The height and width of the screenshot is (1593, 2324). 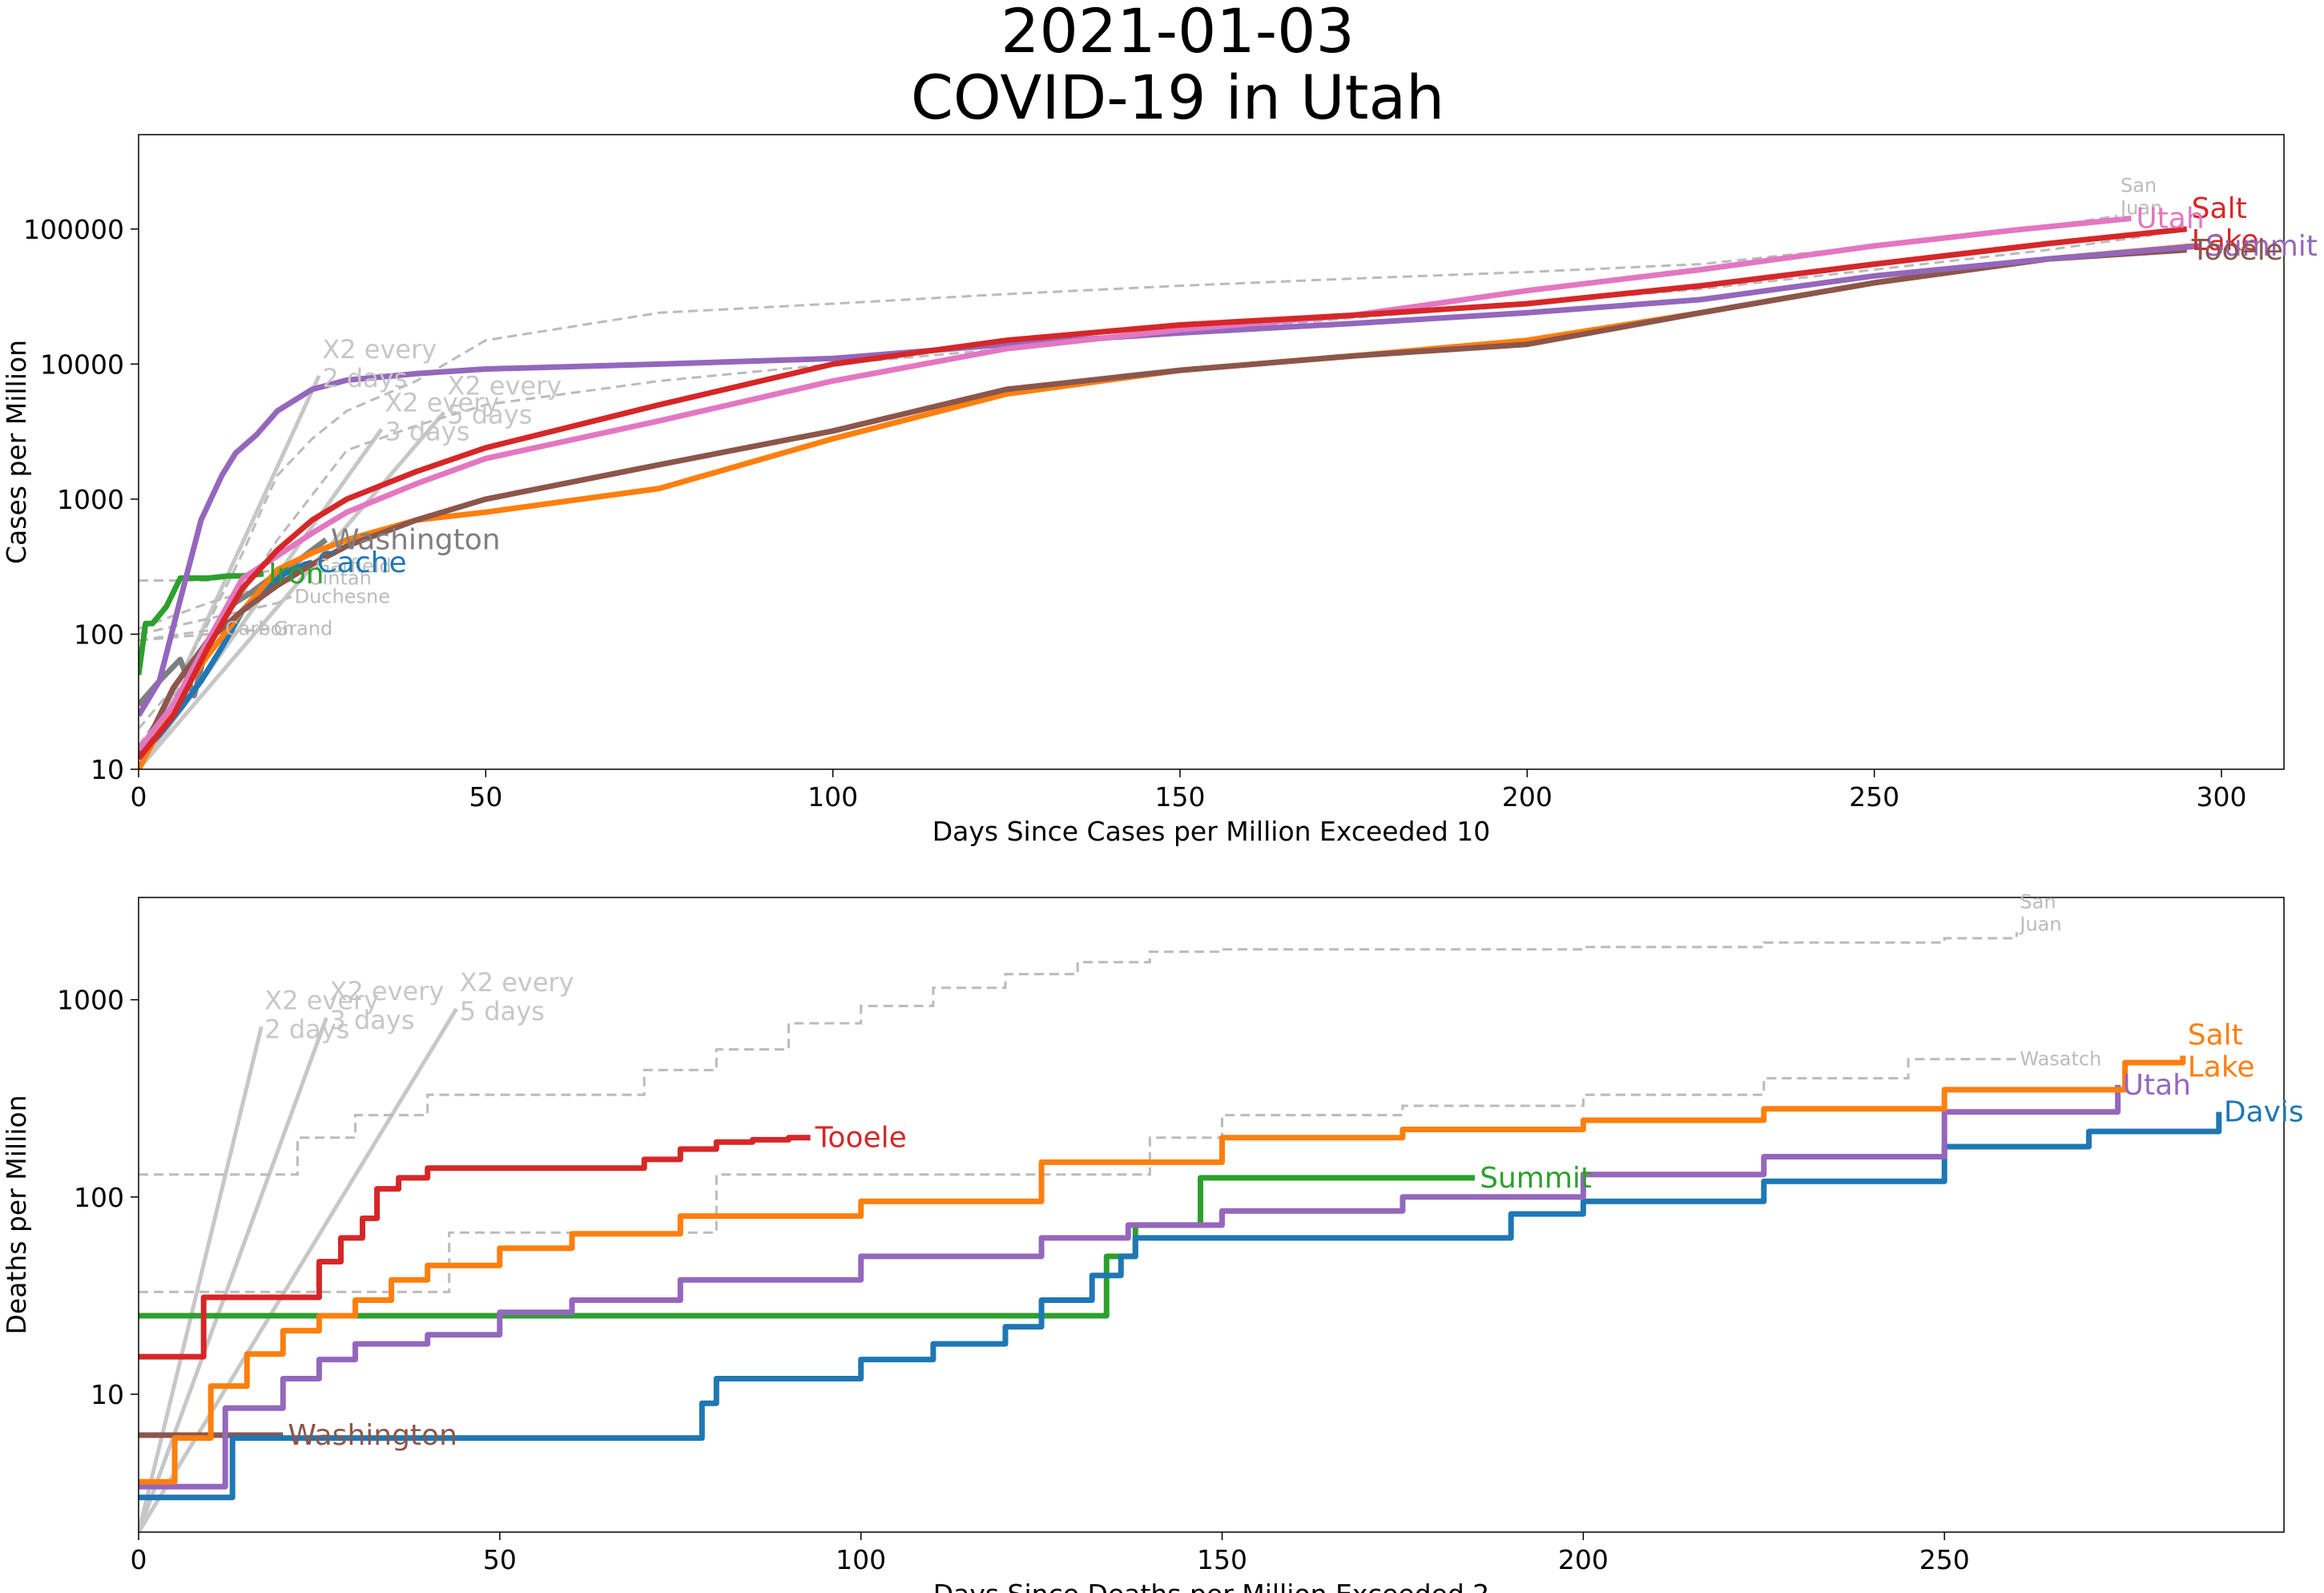 What do you see at coordinates (16, 452) in the screenshot?
I see `y-axis-label: Cases per Million` at bounding box center [16, 452].